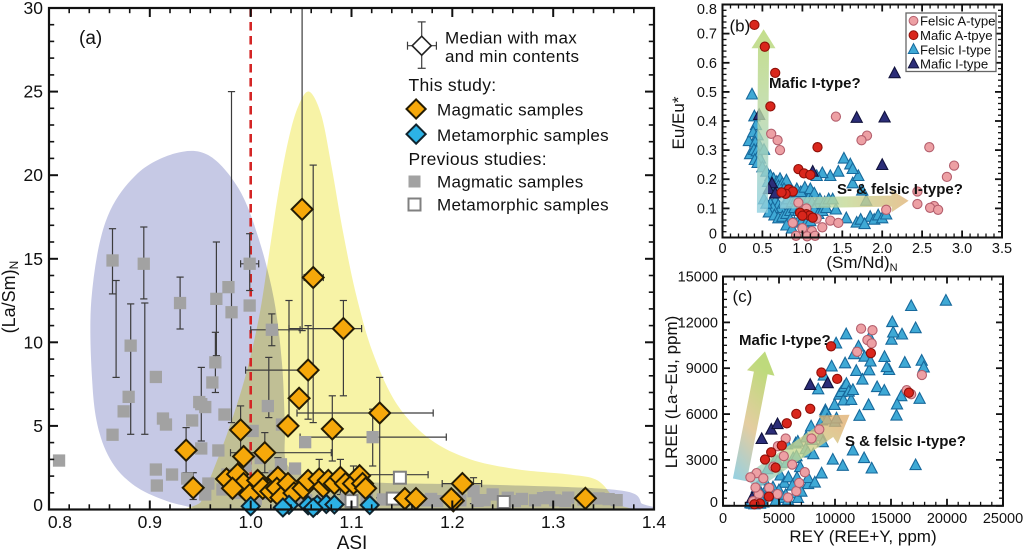 The width and height of the screenshot is (1024, 554). I want to click on svg-text: Eu/Eu*, so click(678, 122).